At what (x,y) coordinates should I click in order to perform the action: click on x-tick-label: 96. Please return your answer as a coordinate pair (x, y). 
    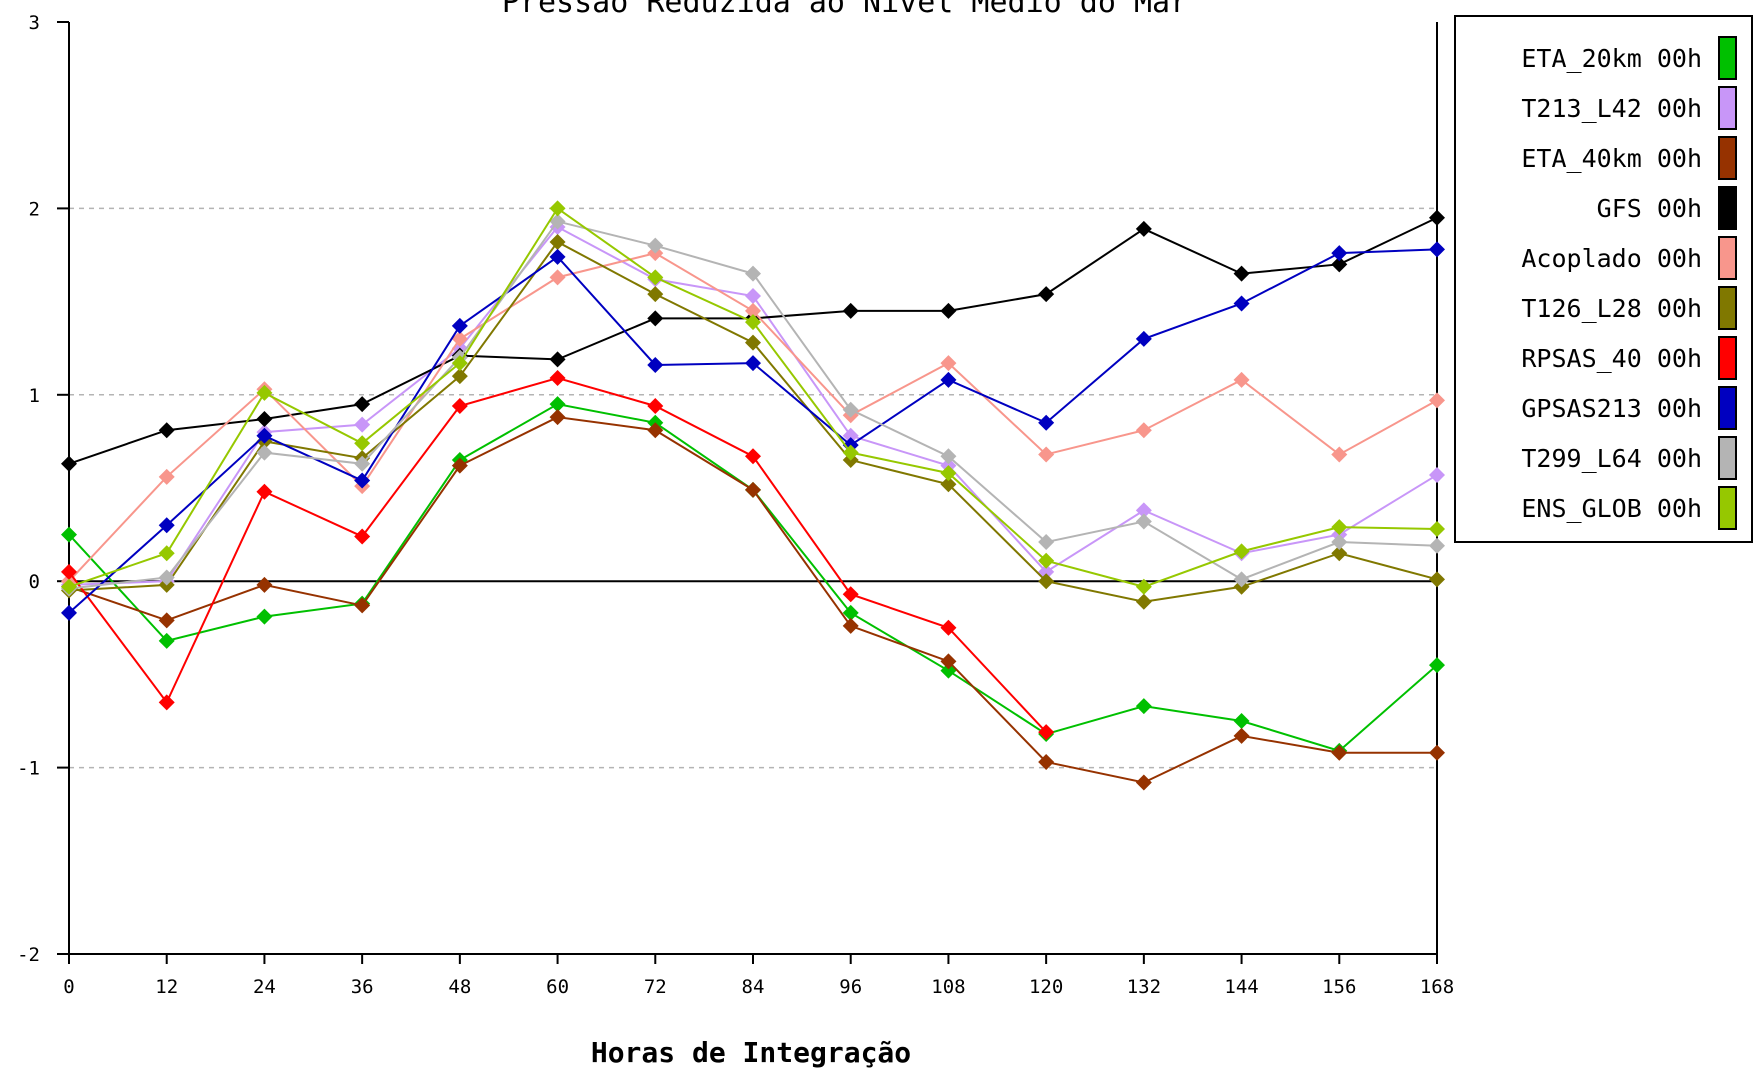
    Looking at the image, I should click on (850, 987).